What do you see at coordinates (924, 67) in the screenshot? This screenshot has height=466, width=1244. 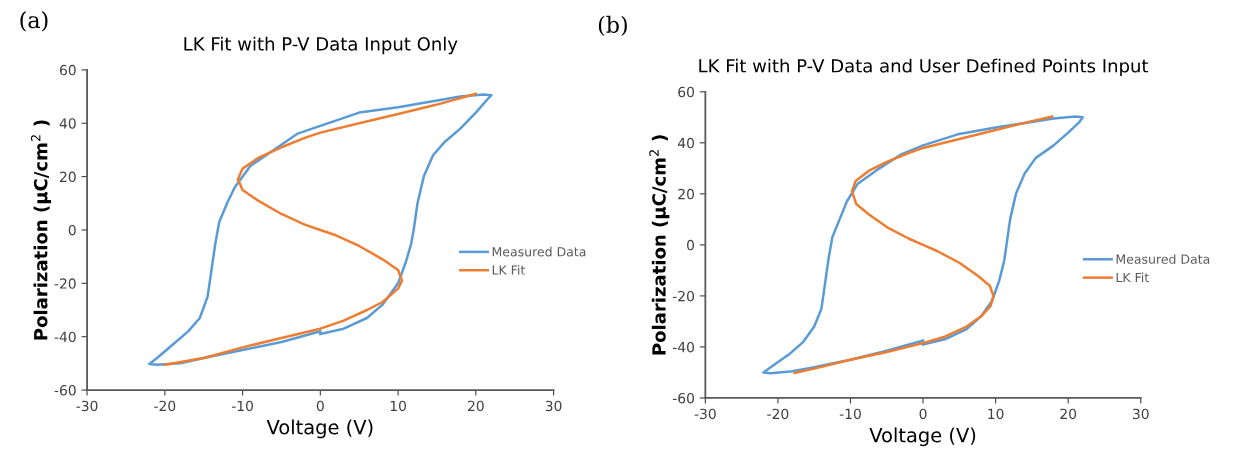 I see `chart-title: LK Fit with P-V Data and User Defined Points Input` at bounding box center [924, 67].